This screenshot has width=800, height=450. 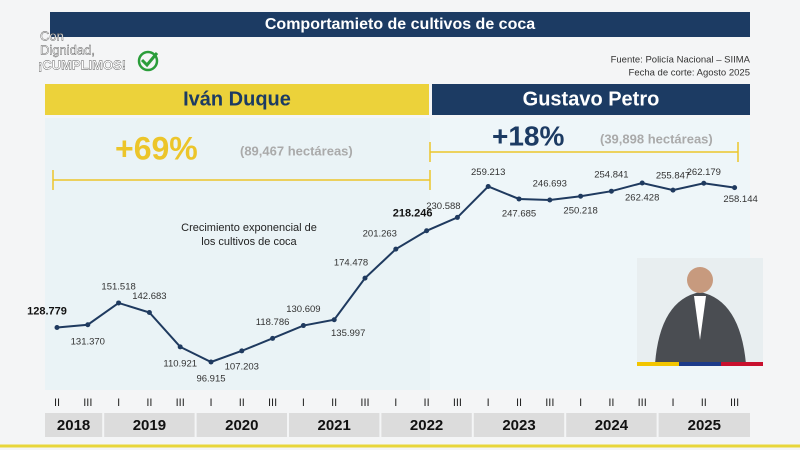 What do you see at coordinates (519, 213) in the screenshot?
I see `data-label: 247.685` at bounding box center [519, 213].